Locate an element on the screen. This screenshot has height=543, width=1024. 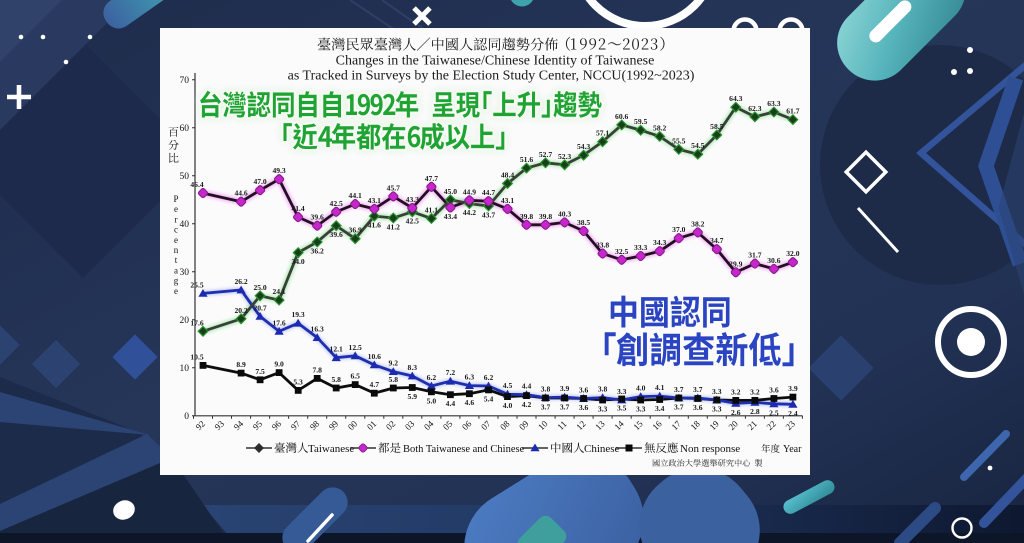
svg-text: 44.7 is located at coordinates (488, 192).